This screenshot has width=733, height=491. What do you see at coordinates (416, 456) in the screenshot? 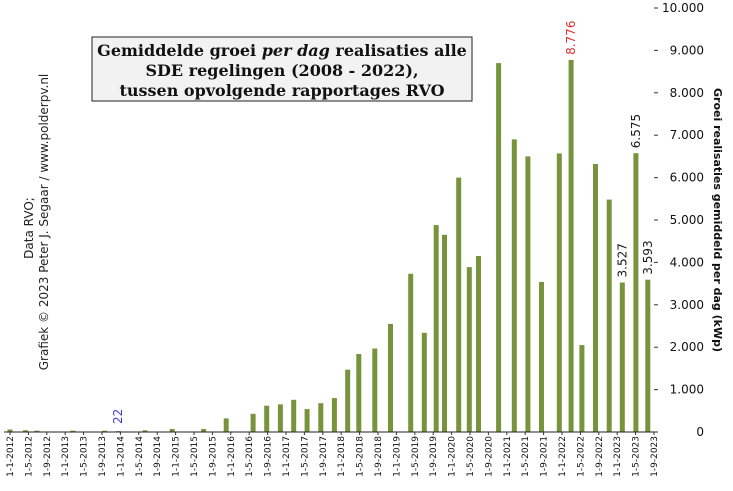
I see `x-tick-label-22: 1-5-2019` at bounding box center [416, 456].